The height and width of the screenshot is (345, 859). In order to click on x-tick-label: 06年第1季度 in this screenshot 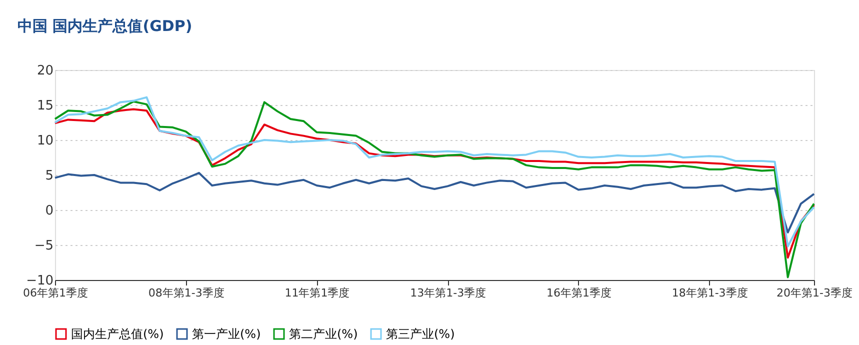, I will do `click(55, 293)`.